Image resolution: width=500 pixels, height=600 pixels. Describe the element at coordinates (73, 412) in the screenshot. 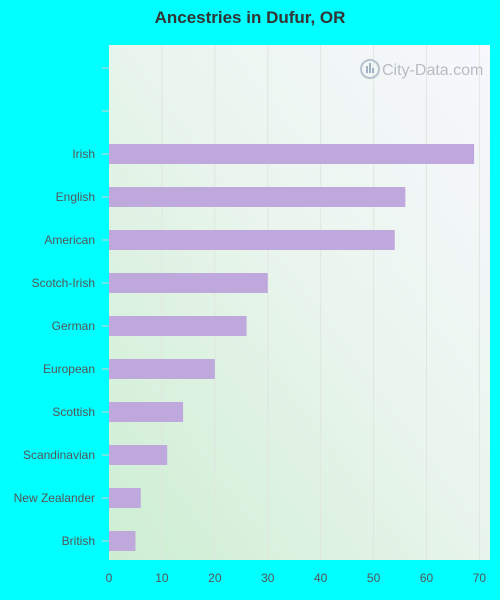

I see `y-category-label: Scottish` at that location.